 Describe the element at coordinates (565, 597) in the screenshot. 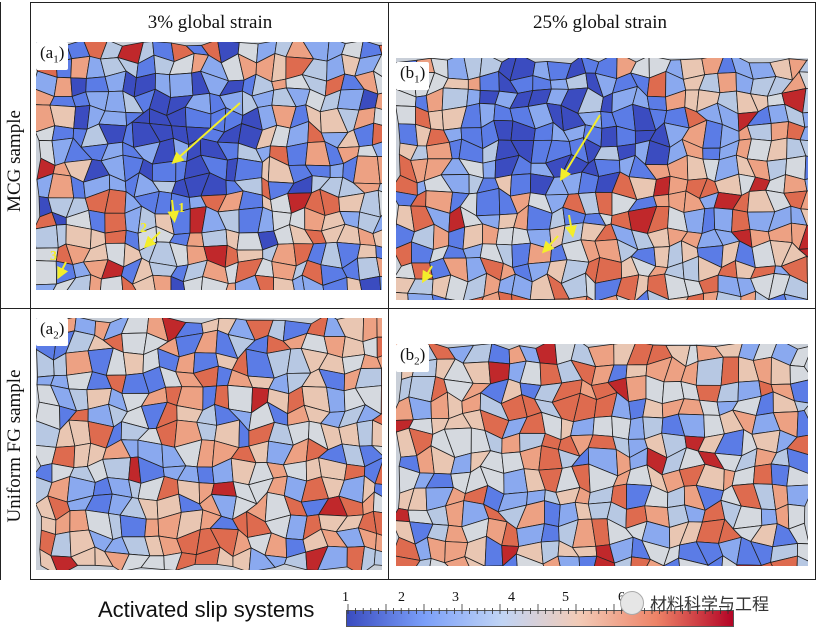

I see `colorbar-tick-5: 5` at that location.